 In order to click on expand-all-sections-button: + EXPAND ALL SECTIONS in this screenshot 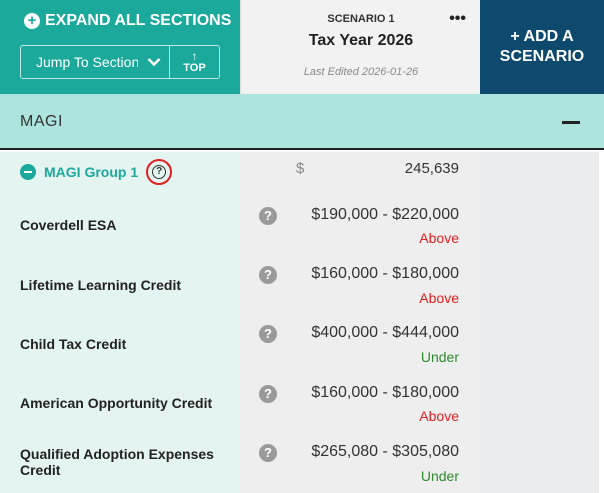, I will do `click(127, 21)`.